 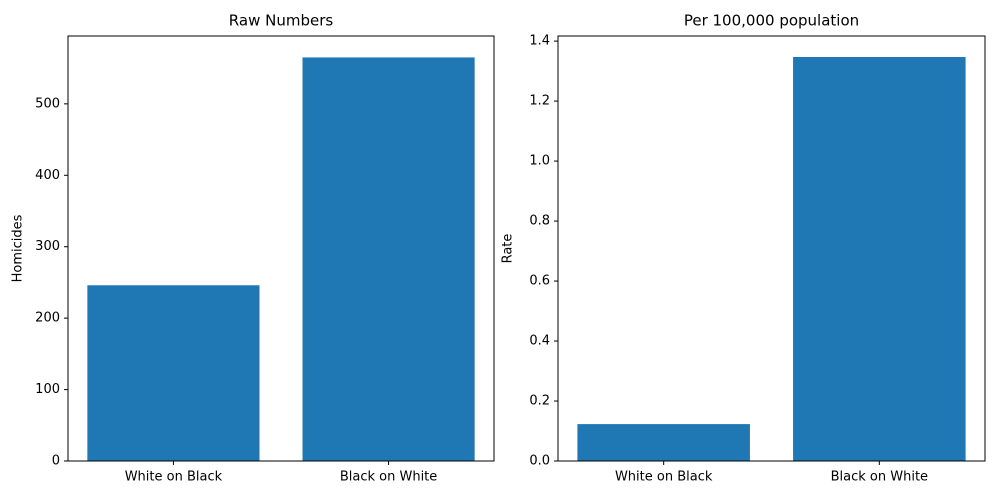 What do you see at coordinates (539, 41) in the screenshot?
I see `y-tick-label: 1.4` at bounding box center [539, 41].